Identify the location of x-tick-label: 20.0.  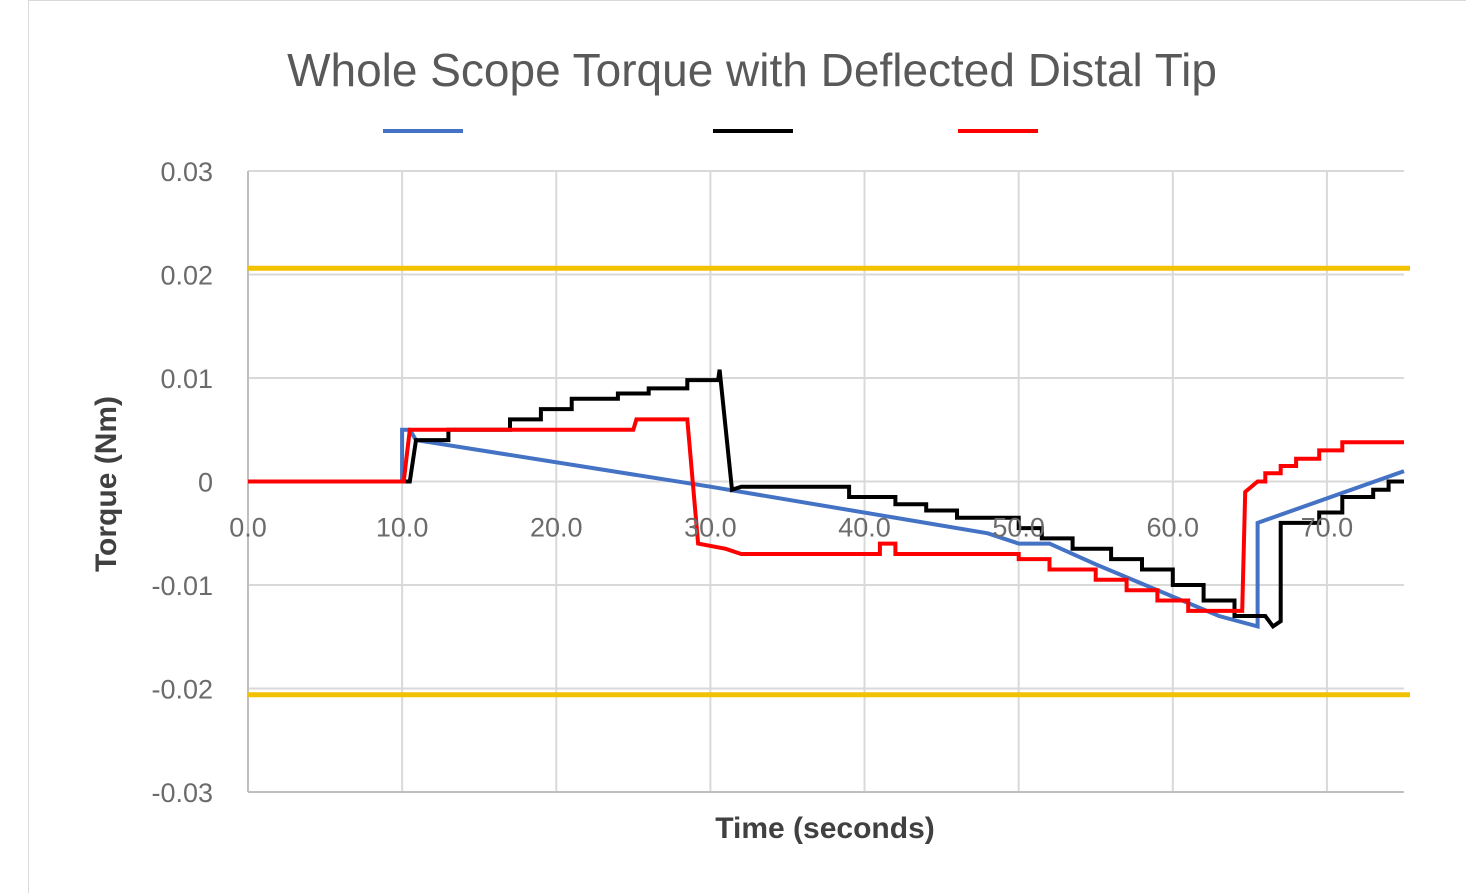
(556, 528).